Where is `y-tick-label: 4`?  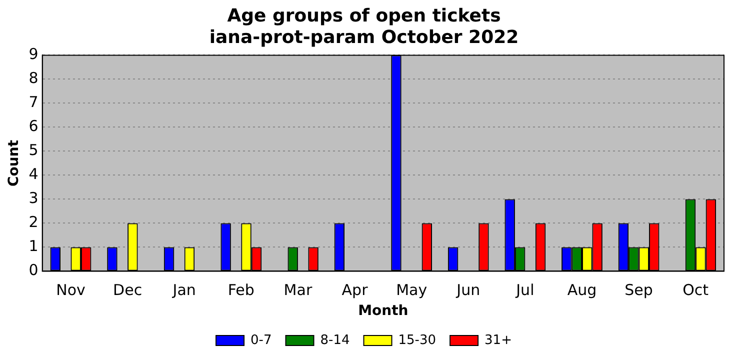
y-tick-label: 4 is located at coordinates (33, 174).